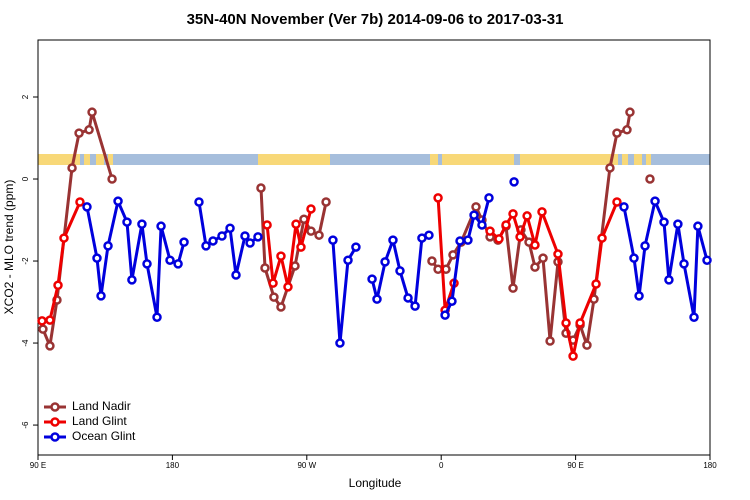 Image resolution: width=750 pixels, height=500 pixels. What do you see at coordinates (25, 425) in the screenshot?
I see `y-tick-label: -6` at bounding box center [25, 425].